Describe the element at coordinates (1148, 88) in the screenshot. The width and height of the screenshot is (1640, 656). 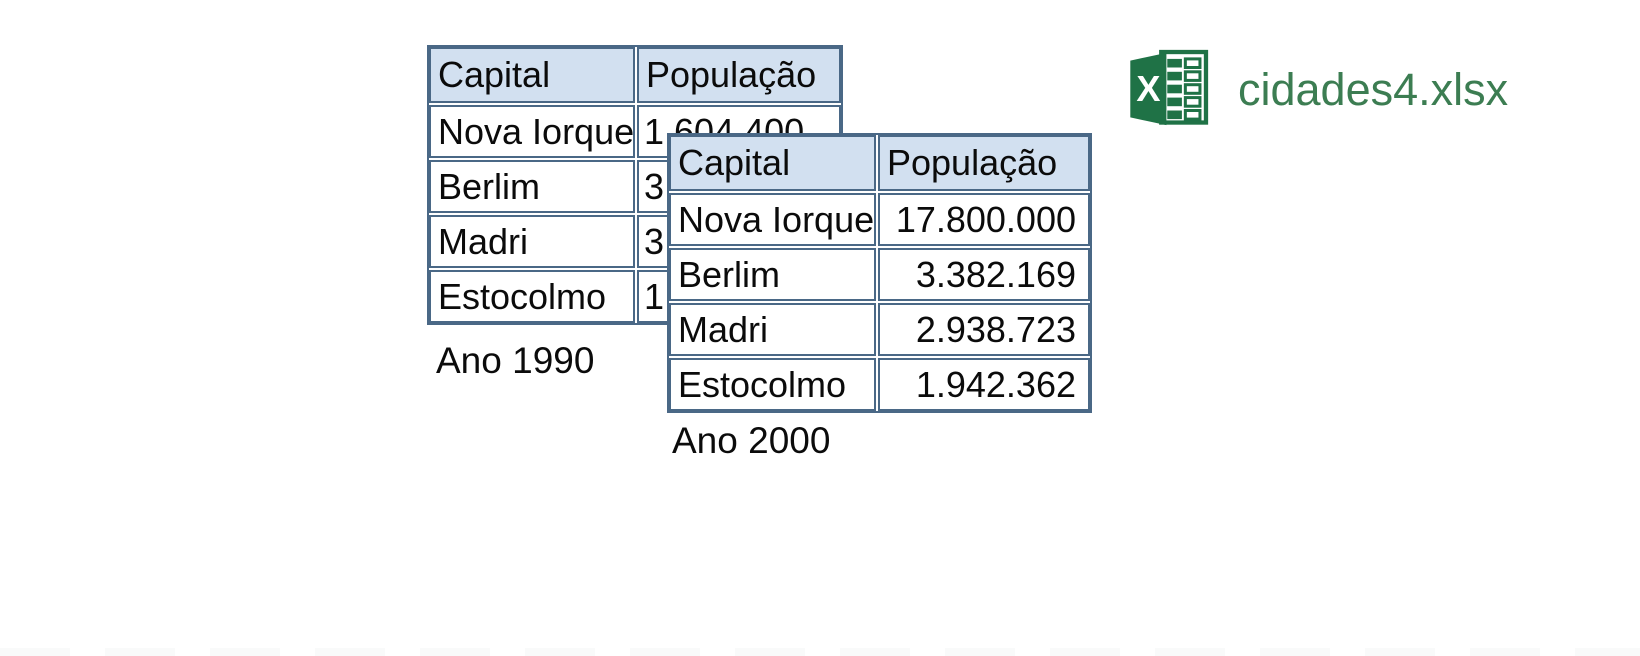
I see `svg-text: X` at that location.